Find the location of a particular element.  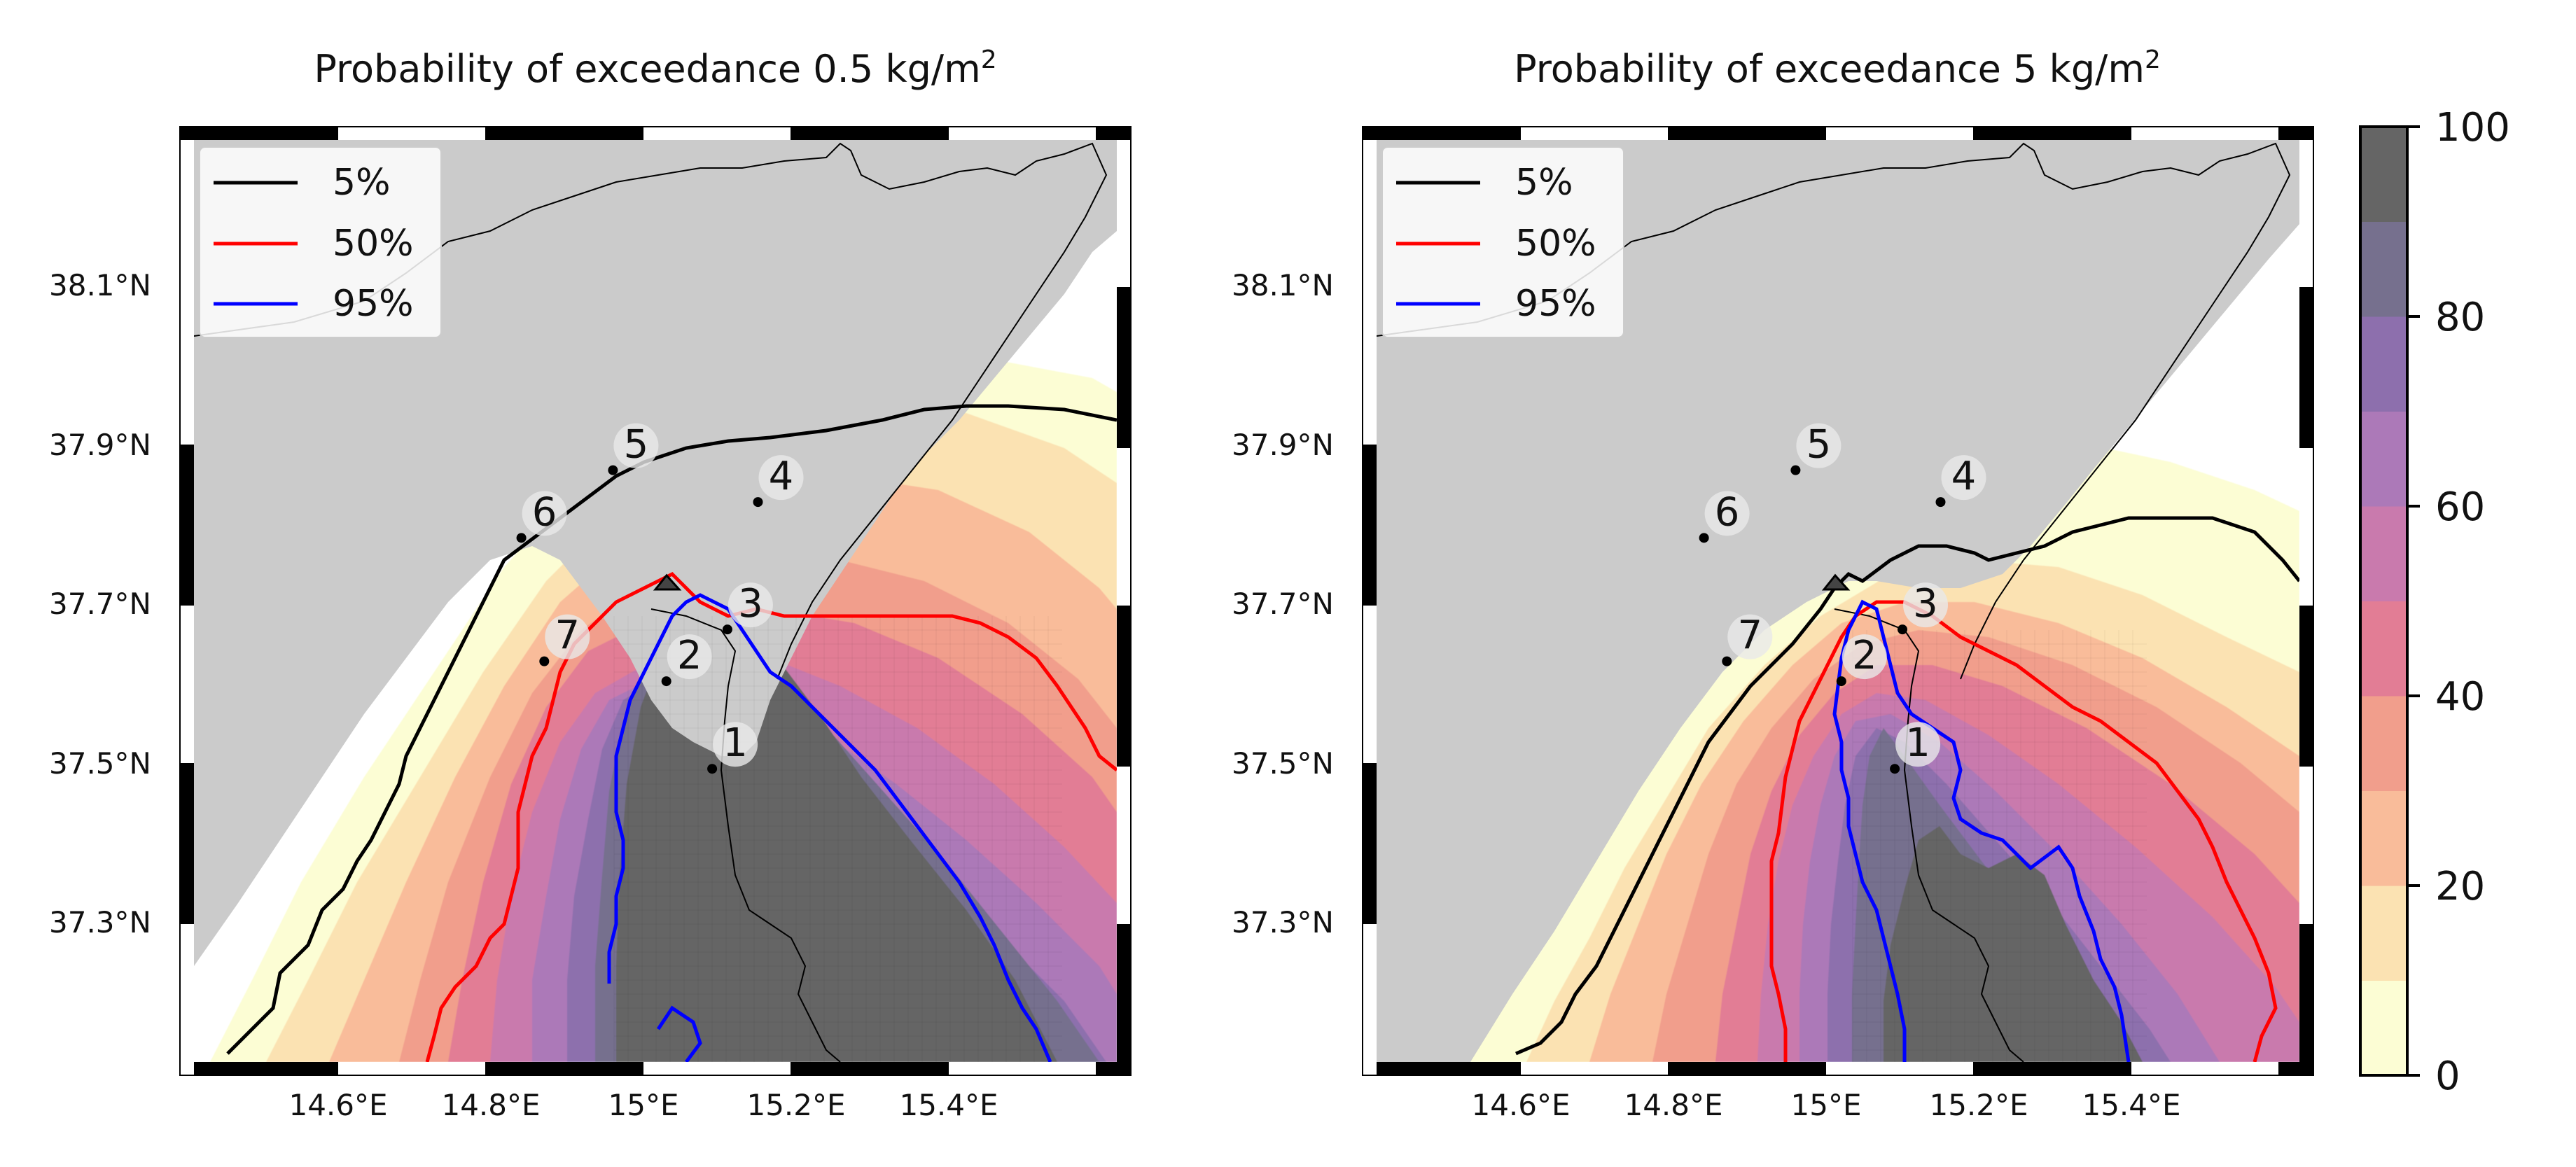

locality-label: 4 is located at coordinates (781, 477).